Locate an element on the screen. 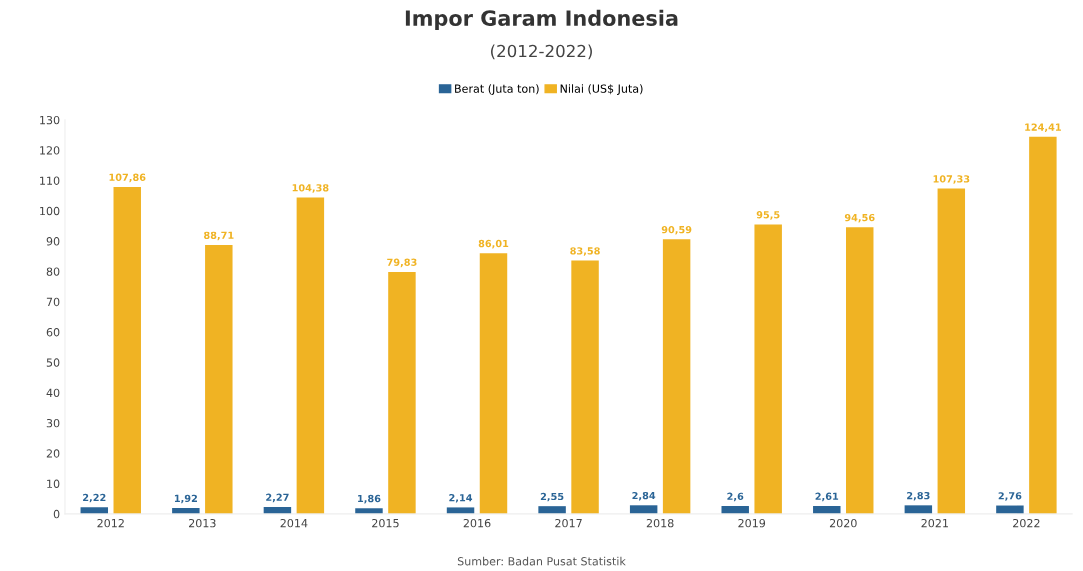  data-label: 2,27 is located at coordinates (277, 498).